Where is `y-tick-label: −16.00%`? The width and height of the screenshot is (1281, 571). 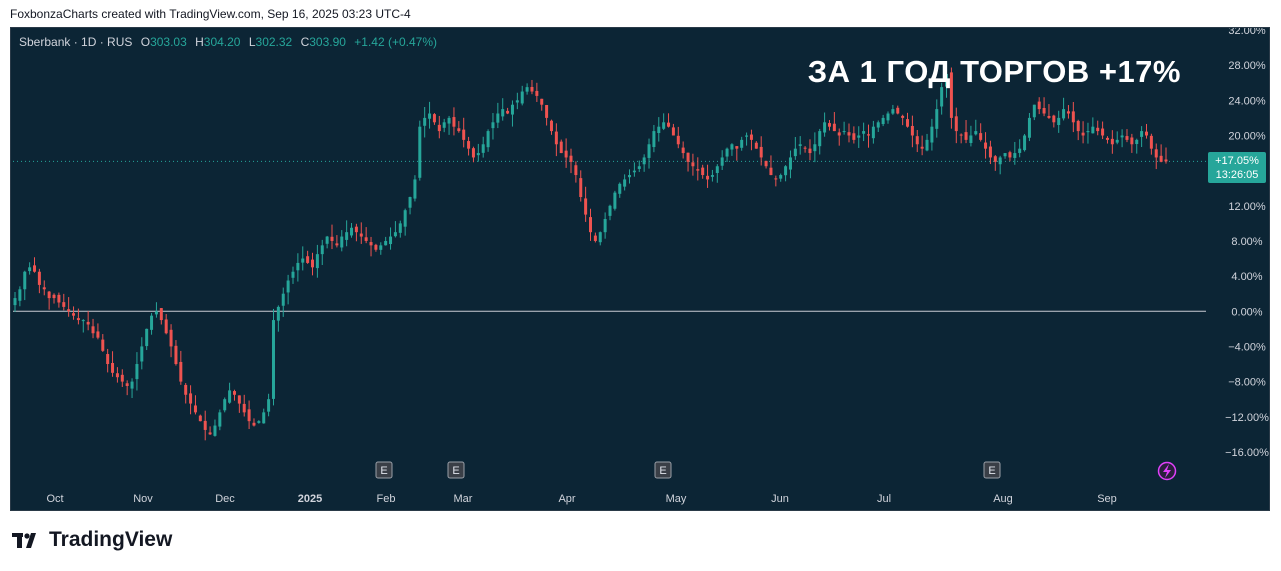 y-tick-label: −16.00% is located at coordinates (1247, 453).